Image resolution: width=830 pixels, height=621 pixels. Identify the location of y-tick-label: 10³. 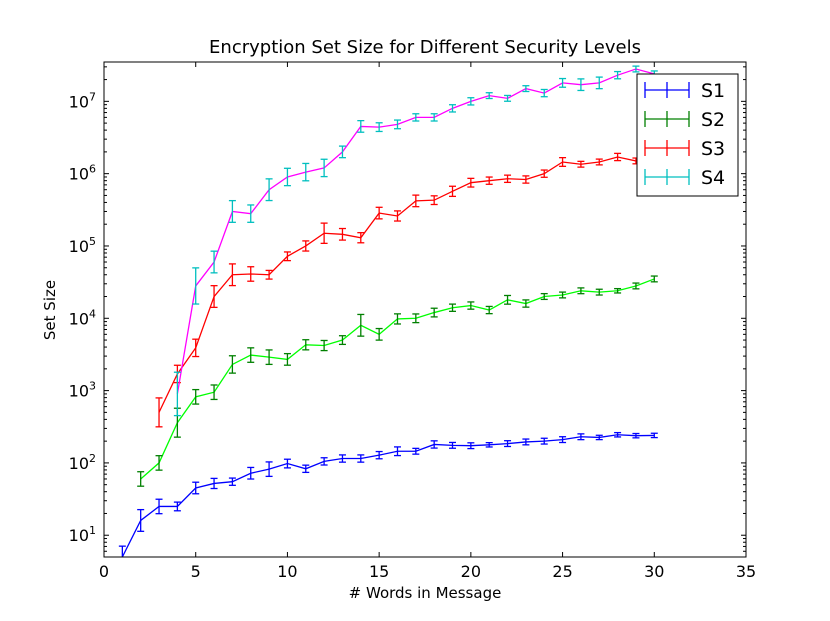
(82, 390).